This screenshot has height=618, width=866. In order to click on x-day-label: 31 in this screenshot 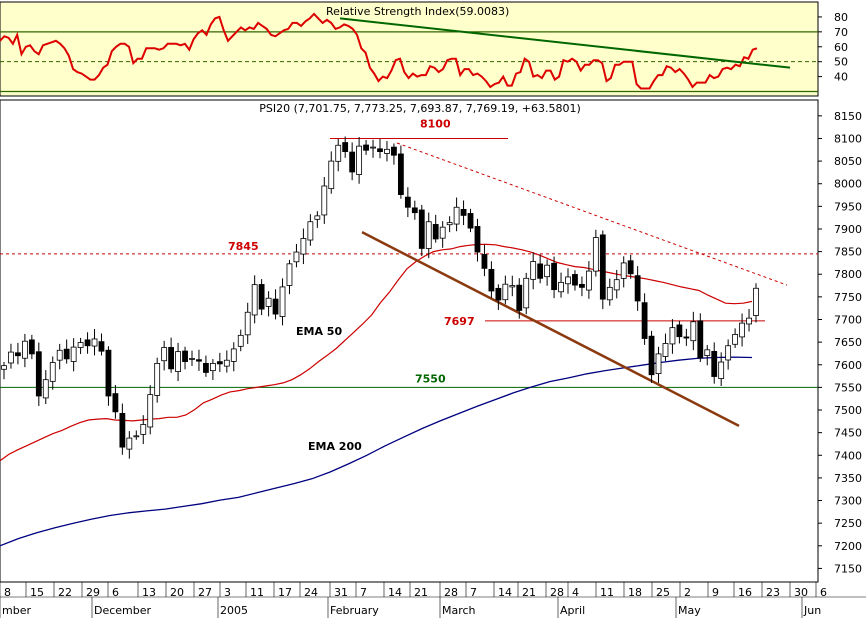, I will do `click(341, 592)`.